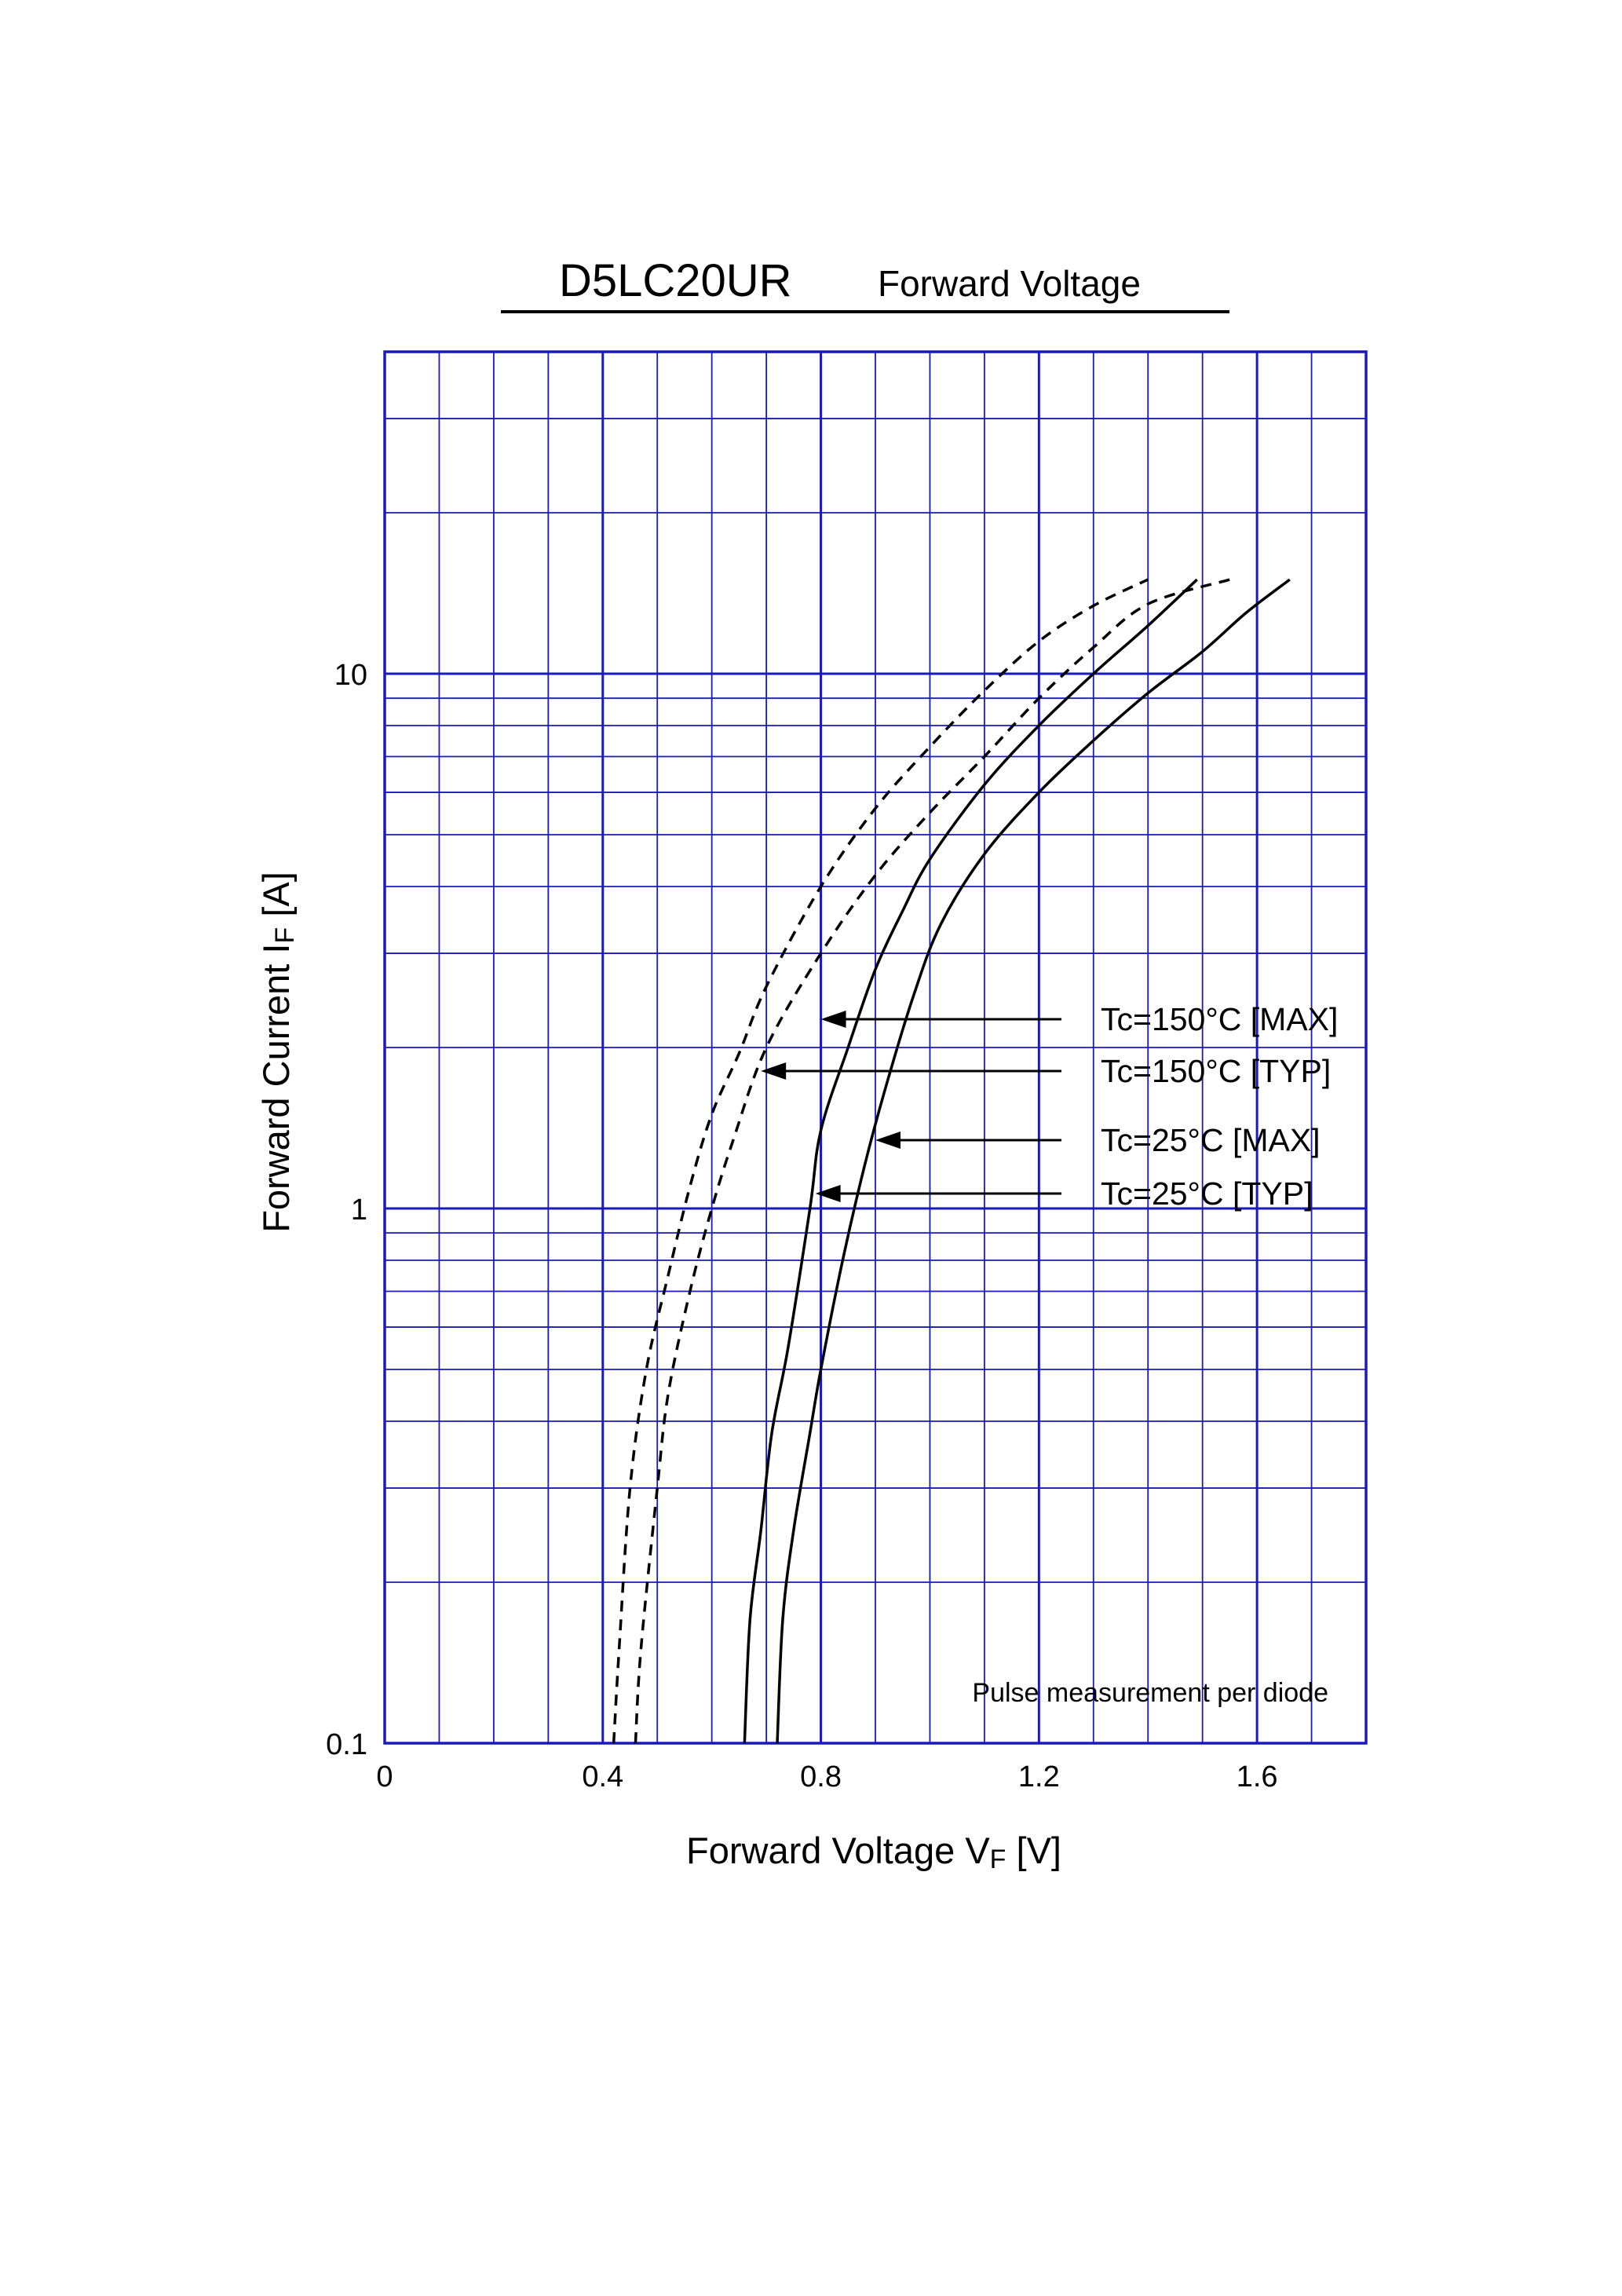 The width and height of the screenshot is (1622, 2296). What do you see at coordinates (346, 1745) in the screenshot?
I see `y-tick-label: 0.1` at bounding box center [346, 1745].